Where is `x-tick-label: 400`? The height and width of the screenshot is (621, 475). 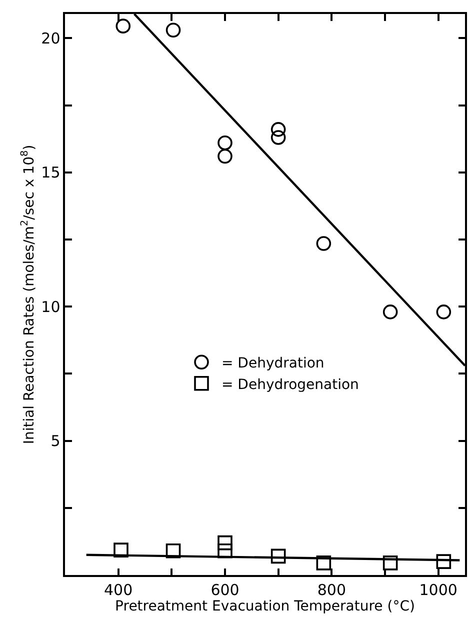
x-tick-label: 400 is located at coordinates (118, 589).